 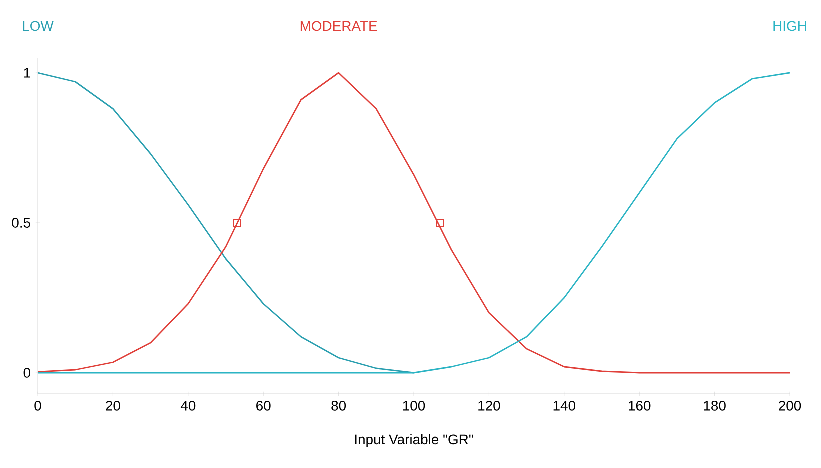 I want to click on y-tick-label: 0.5, so click(x=21, y=223).